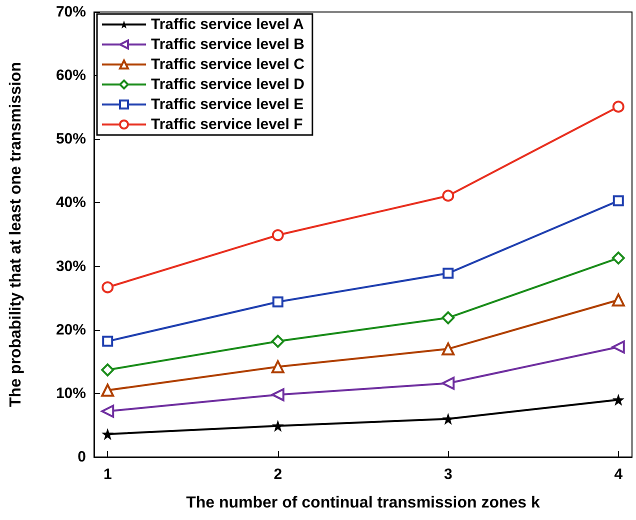  I want to click on y-tick-label: 20%, so click(71, 329).